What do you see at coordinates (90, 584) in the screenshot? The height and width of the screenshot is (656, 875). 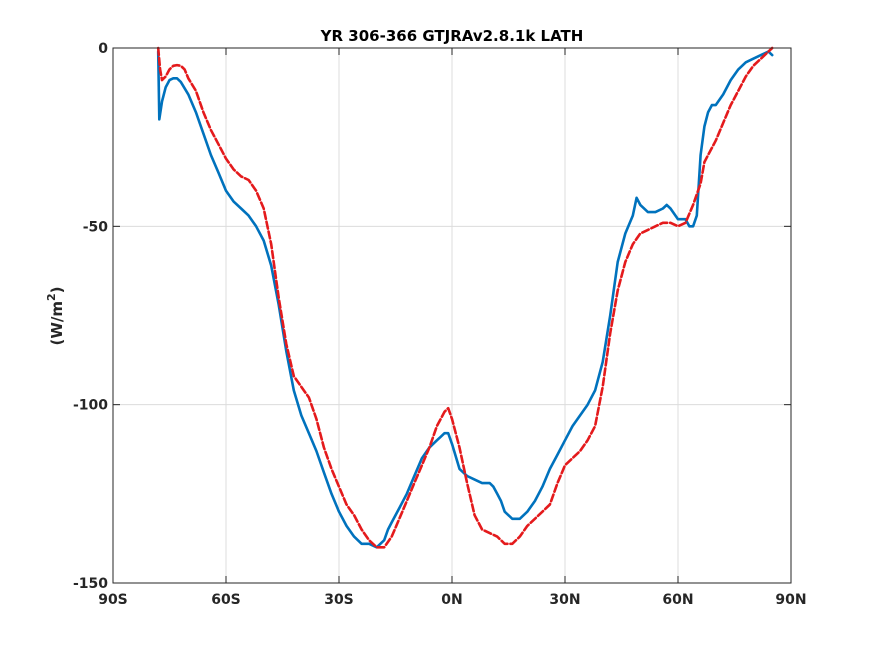 I see `y-tick-label: -150` at bounding box center [90, 584].